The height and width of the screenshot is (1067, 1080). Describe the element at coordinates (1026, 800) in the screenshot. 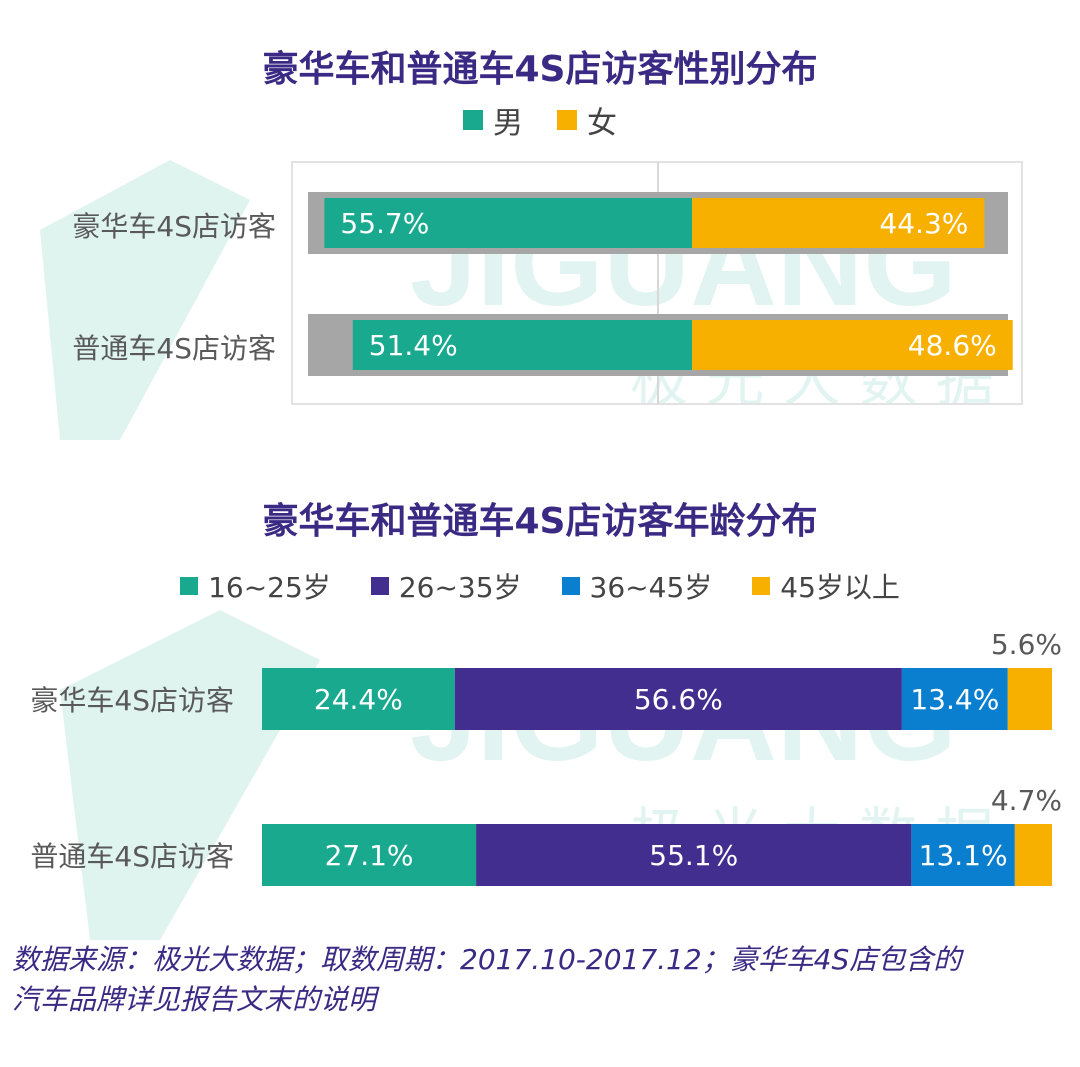

I see `chart2-data-label: 4.7%` at that location.